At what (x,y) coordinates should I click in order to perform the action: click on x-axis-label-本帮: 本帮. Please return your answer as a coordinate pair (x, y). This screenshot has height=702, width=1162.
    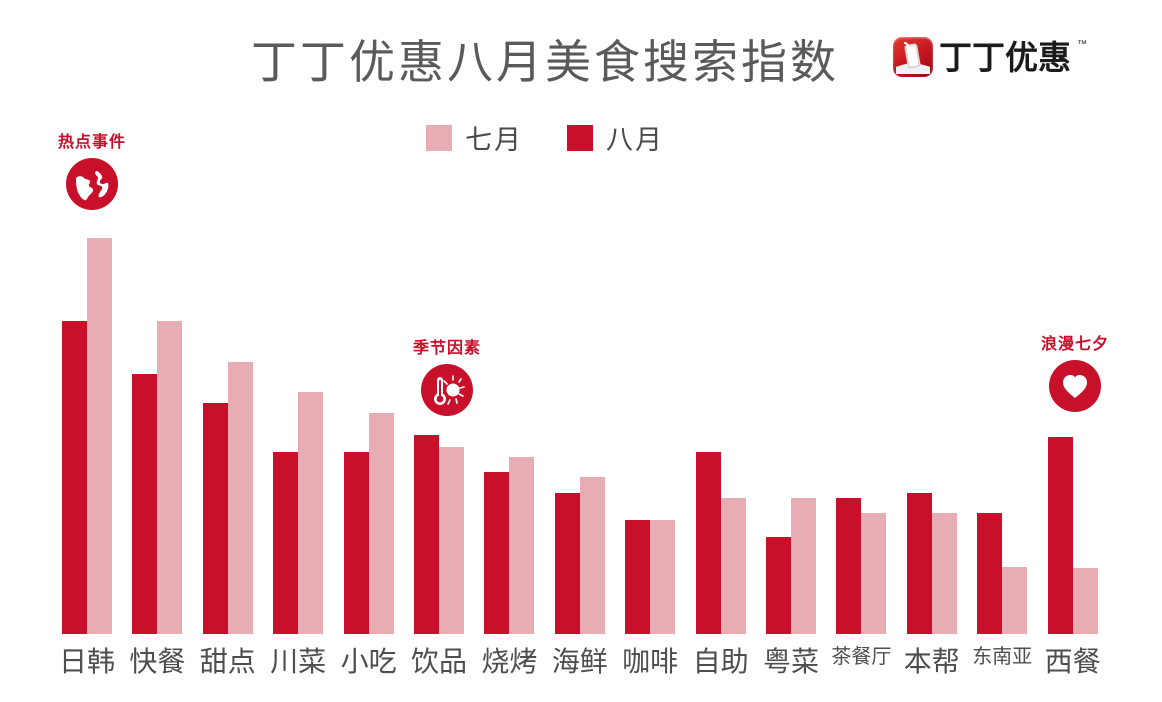
    Looking at the image, I should click on (931, 661).